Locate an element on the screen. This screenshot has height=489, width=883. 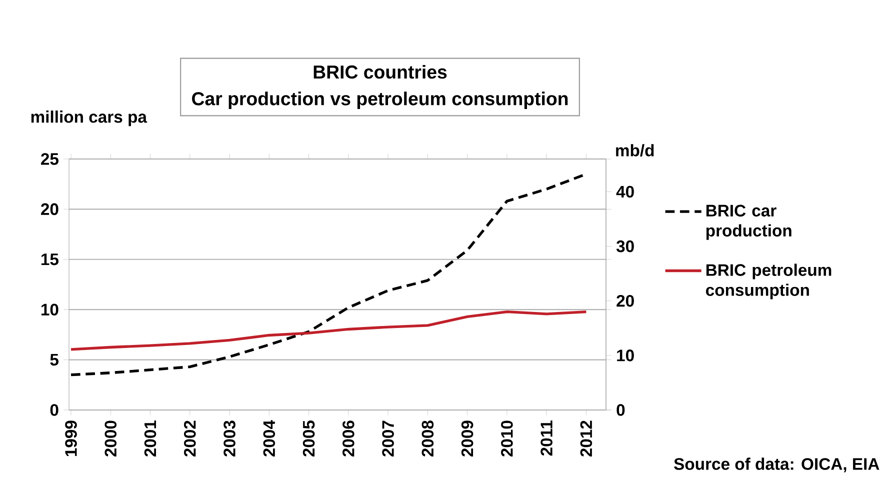
chart-subtitle: Car production vs petroleum consumption is located at coordinates (380, 101).